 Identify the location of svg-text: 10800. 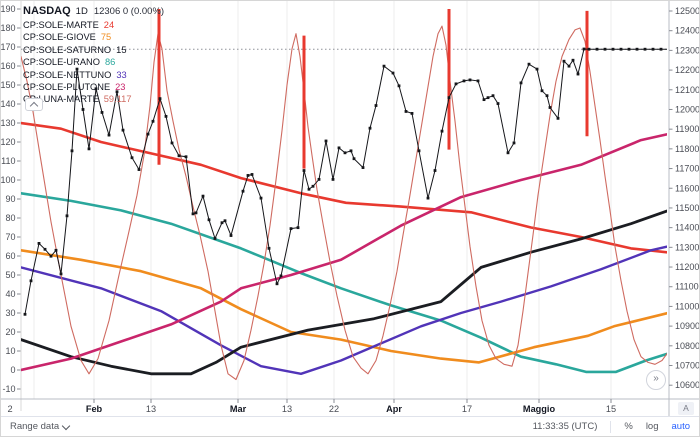
(687, 346).